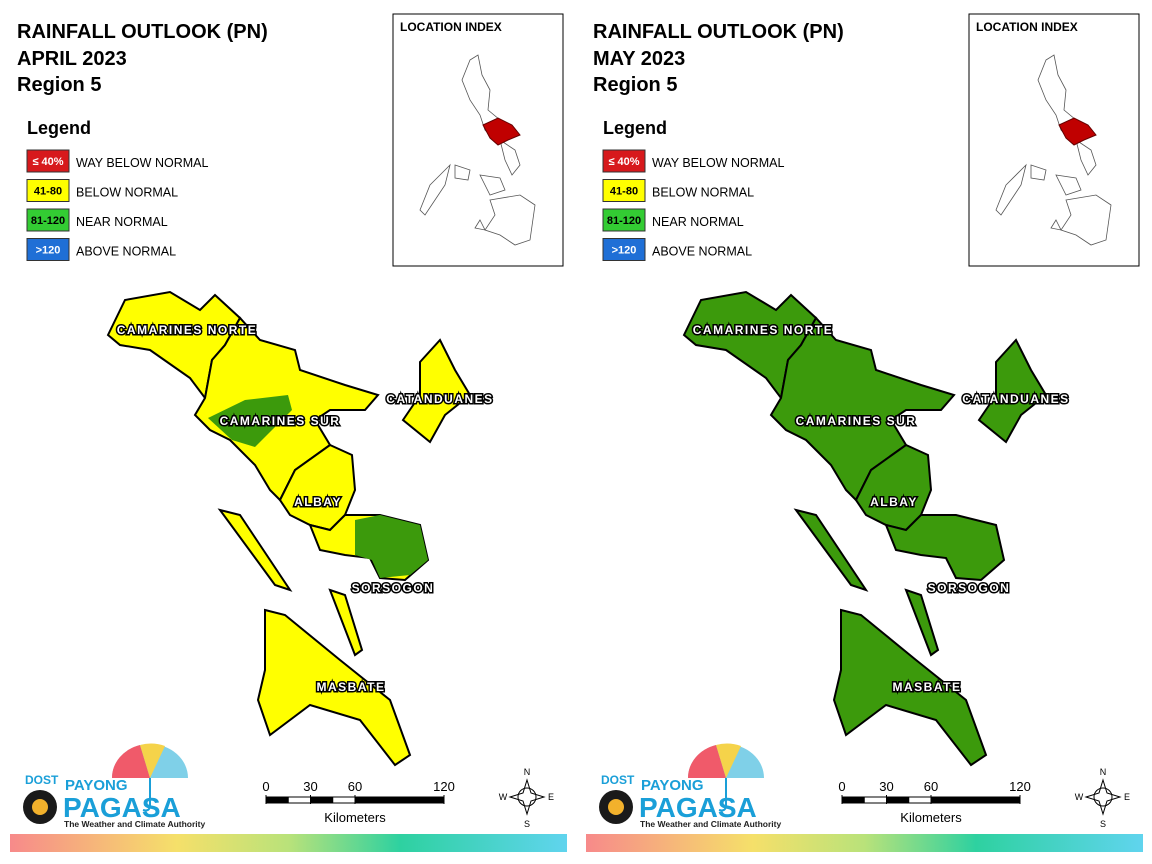 The height and width of the screenshot is (864, 1152). What do you see at coordinates (864, 843) in the screenshot?
I see `color-strip` at bounding box center [864, 843].